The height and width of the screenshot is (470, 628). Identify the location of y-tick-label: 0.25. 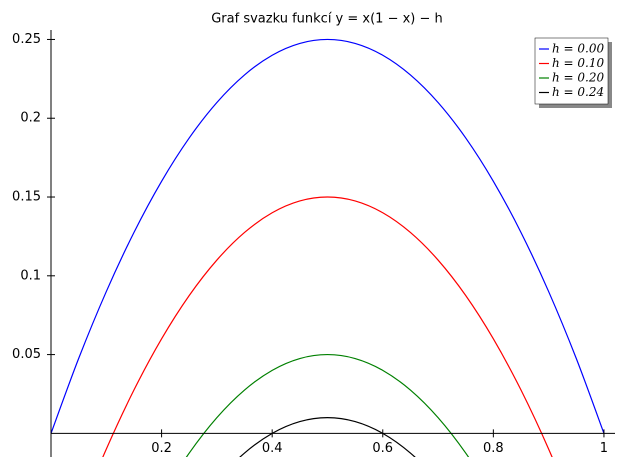
(26, 39).